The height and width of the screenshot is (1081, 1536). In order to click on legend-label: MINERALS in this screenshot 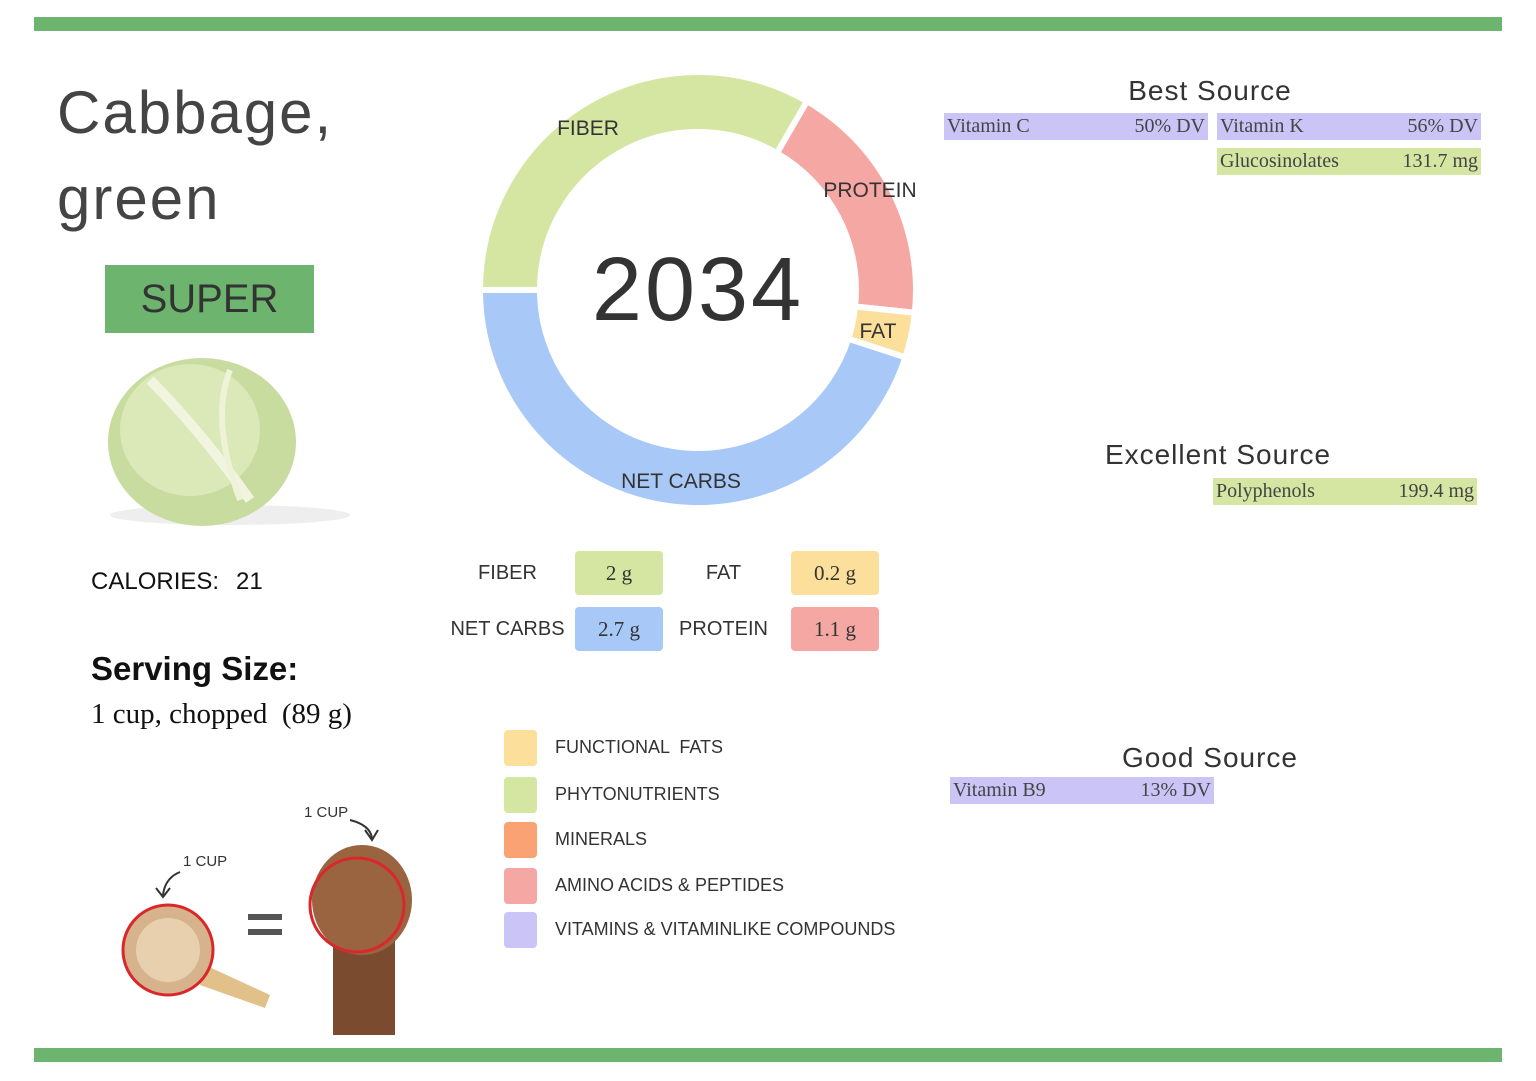, I will do `click(601, 839)`.